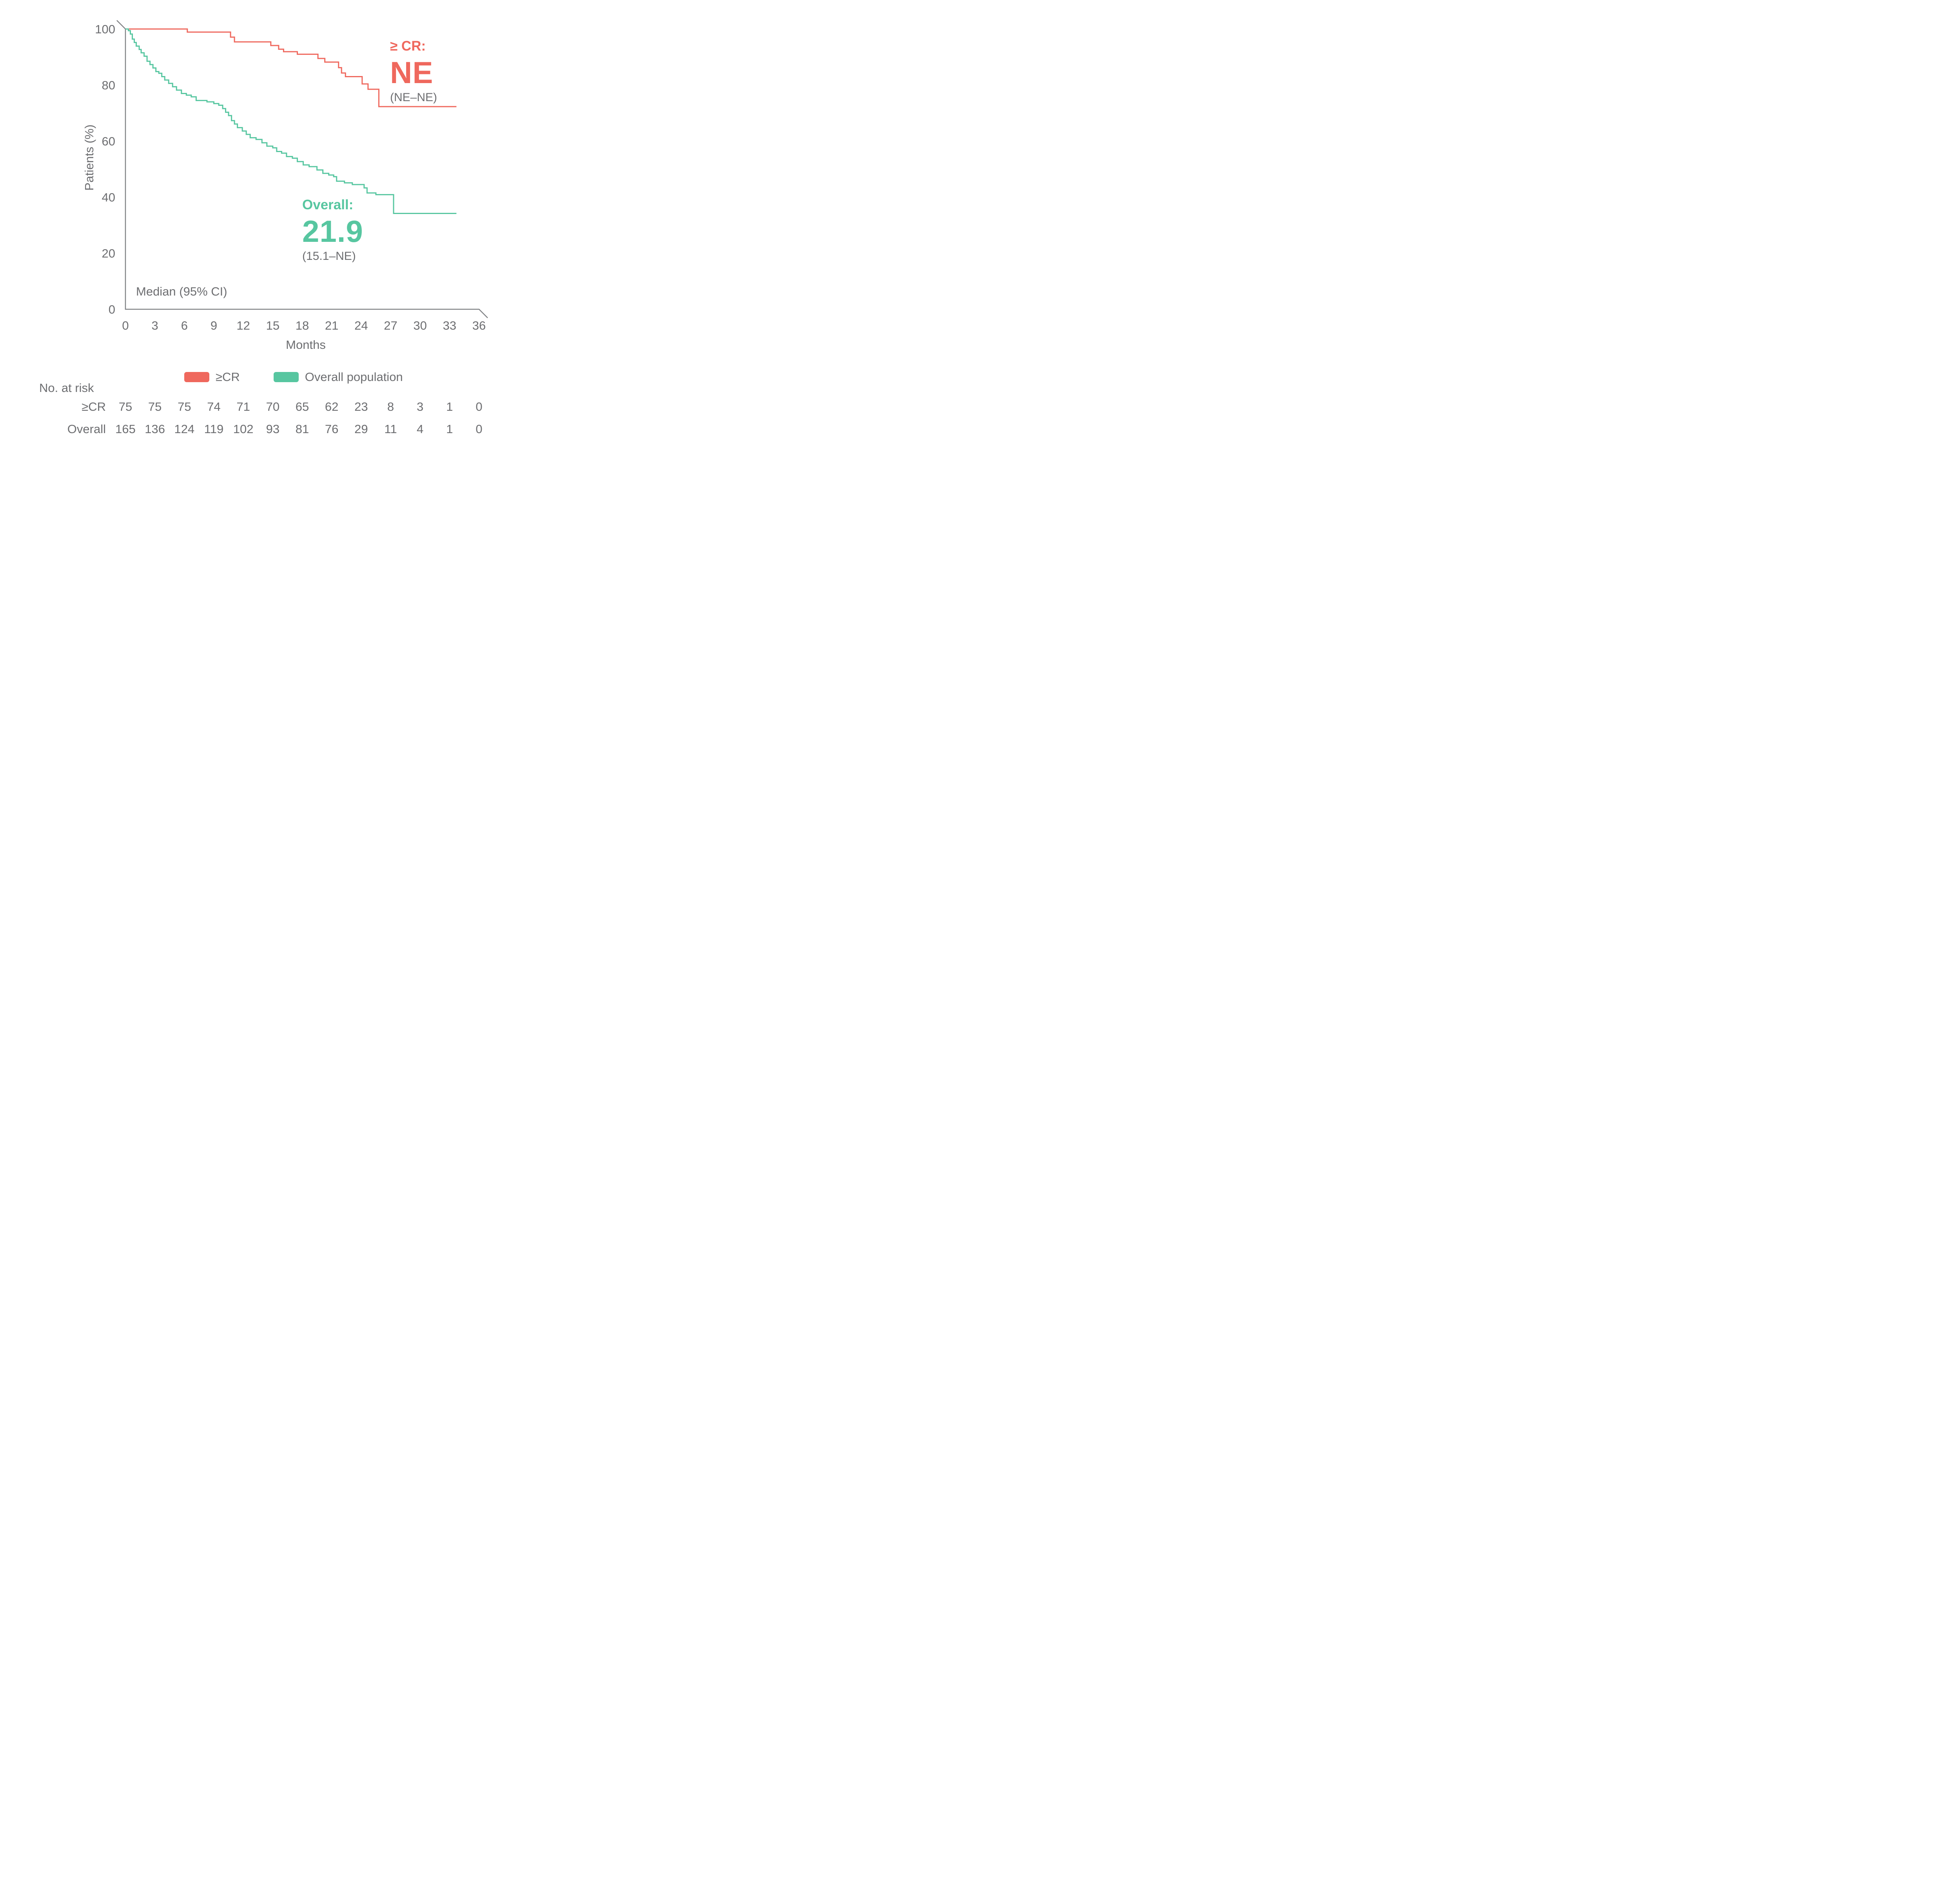  What do you see at coordinates (228, 377) in the screenshot?
I see `cr-legend-label: ≥CR` at bounding box center [228, 377].